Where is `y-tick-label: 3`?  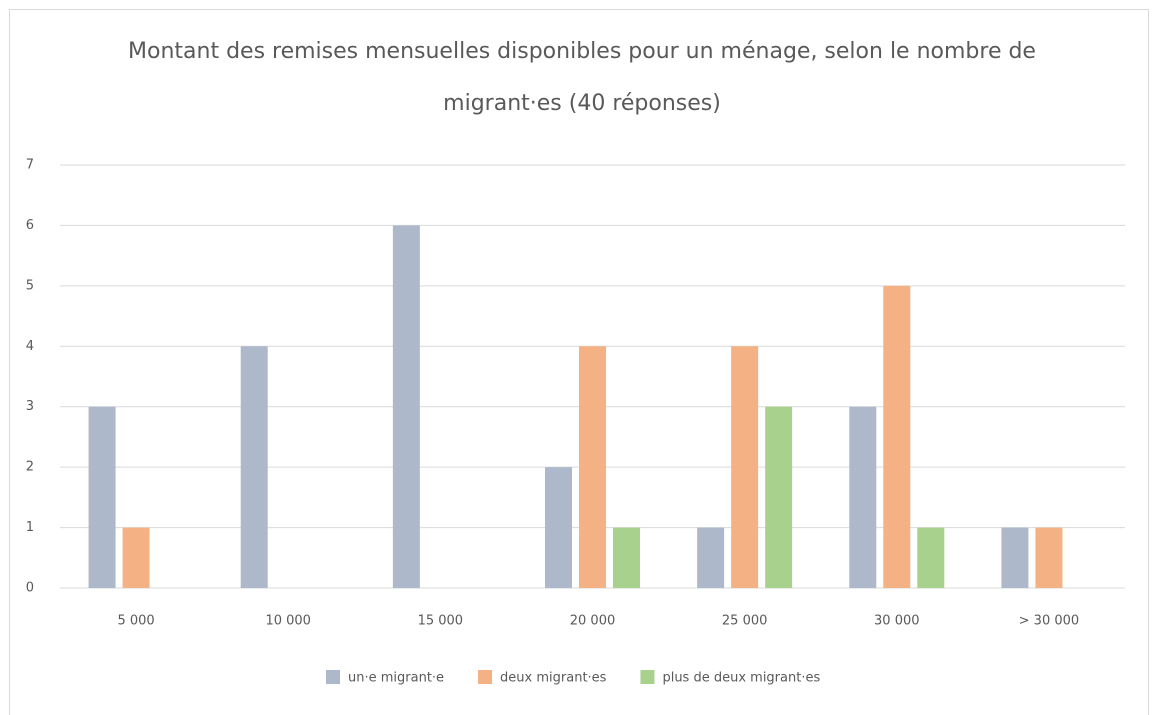 y-tick-label: 3 is located at coordinates (30, 406).